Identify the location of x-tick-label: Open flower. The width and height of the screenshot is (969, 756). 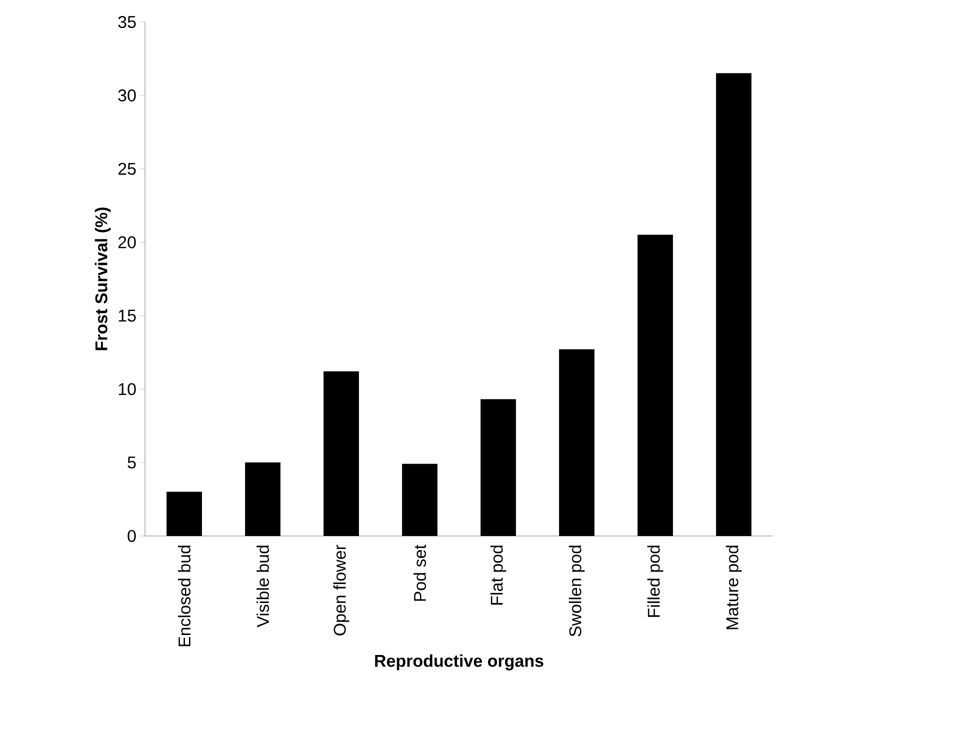
(341, 590).